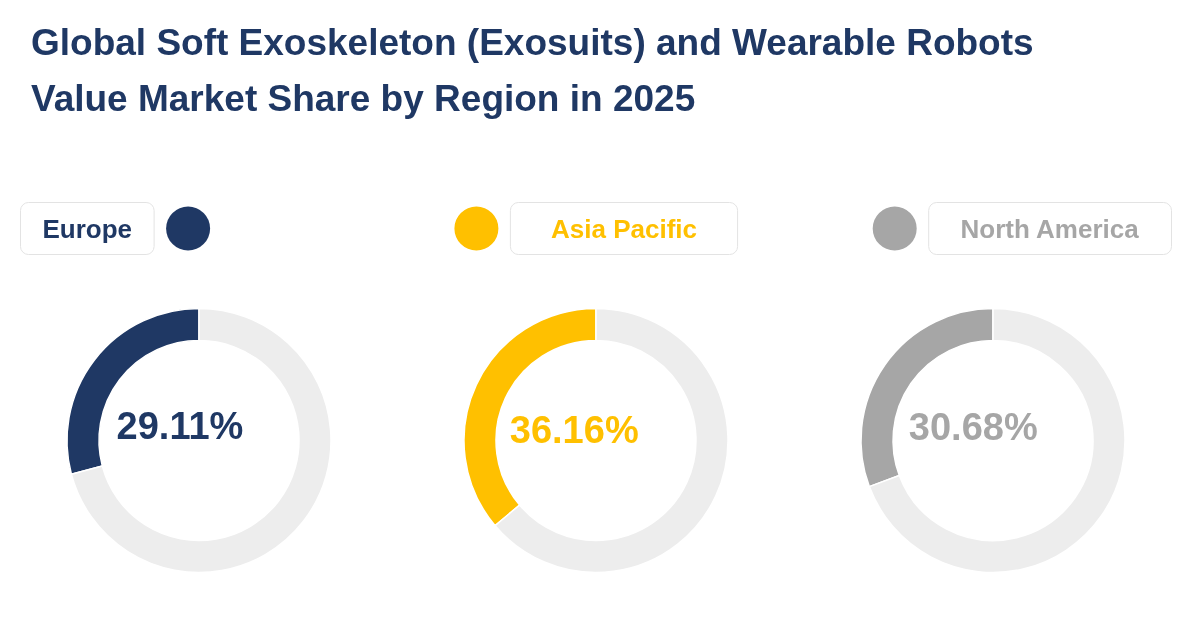 The width and height of the screenshot is (1193, 625). What do you see at coordinates (533, 71) in the screenshot?
I see `text: Global Soft Exoskeleton (Exosuits) and Wearable Robots Value Market Share by Region in 2025` at bounding box center [533, 71].